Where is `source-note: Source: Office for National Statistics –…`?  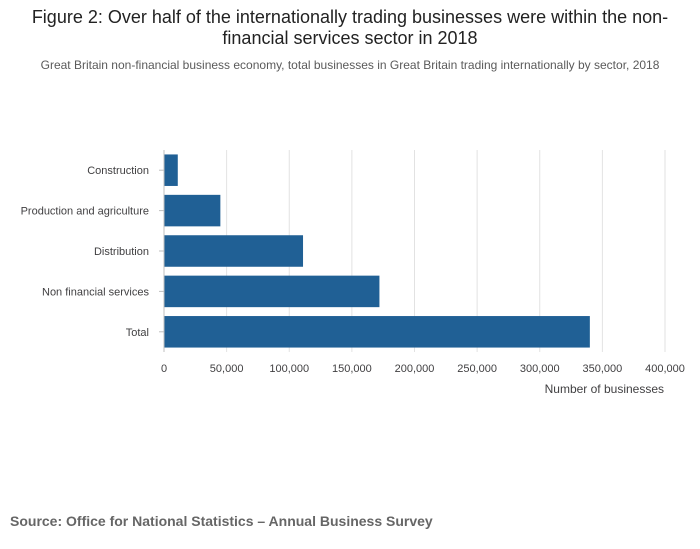
source-note: Source: Office for National Statistics –… is located at coordinates (221, 521).